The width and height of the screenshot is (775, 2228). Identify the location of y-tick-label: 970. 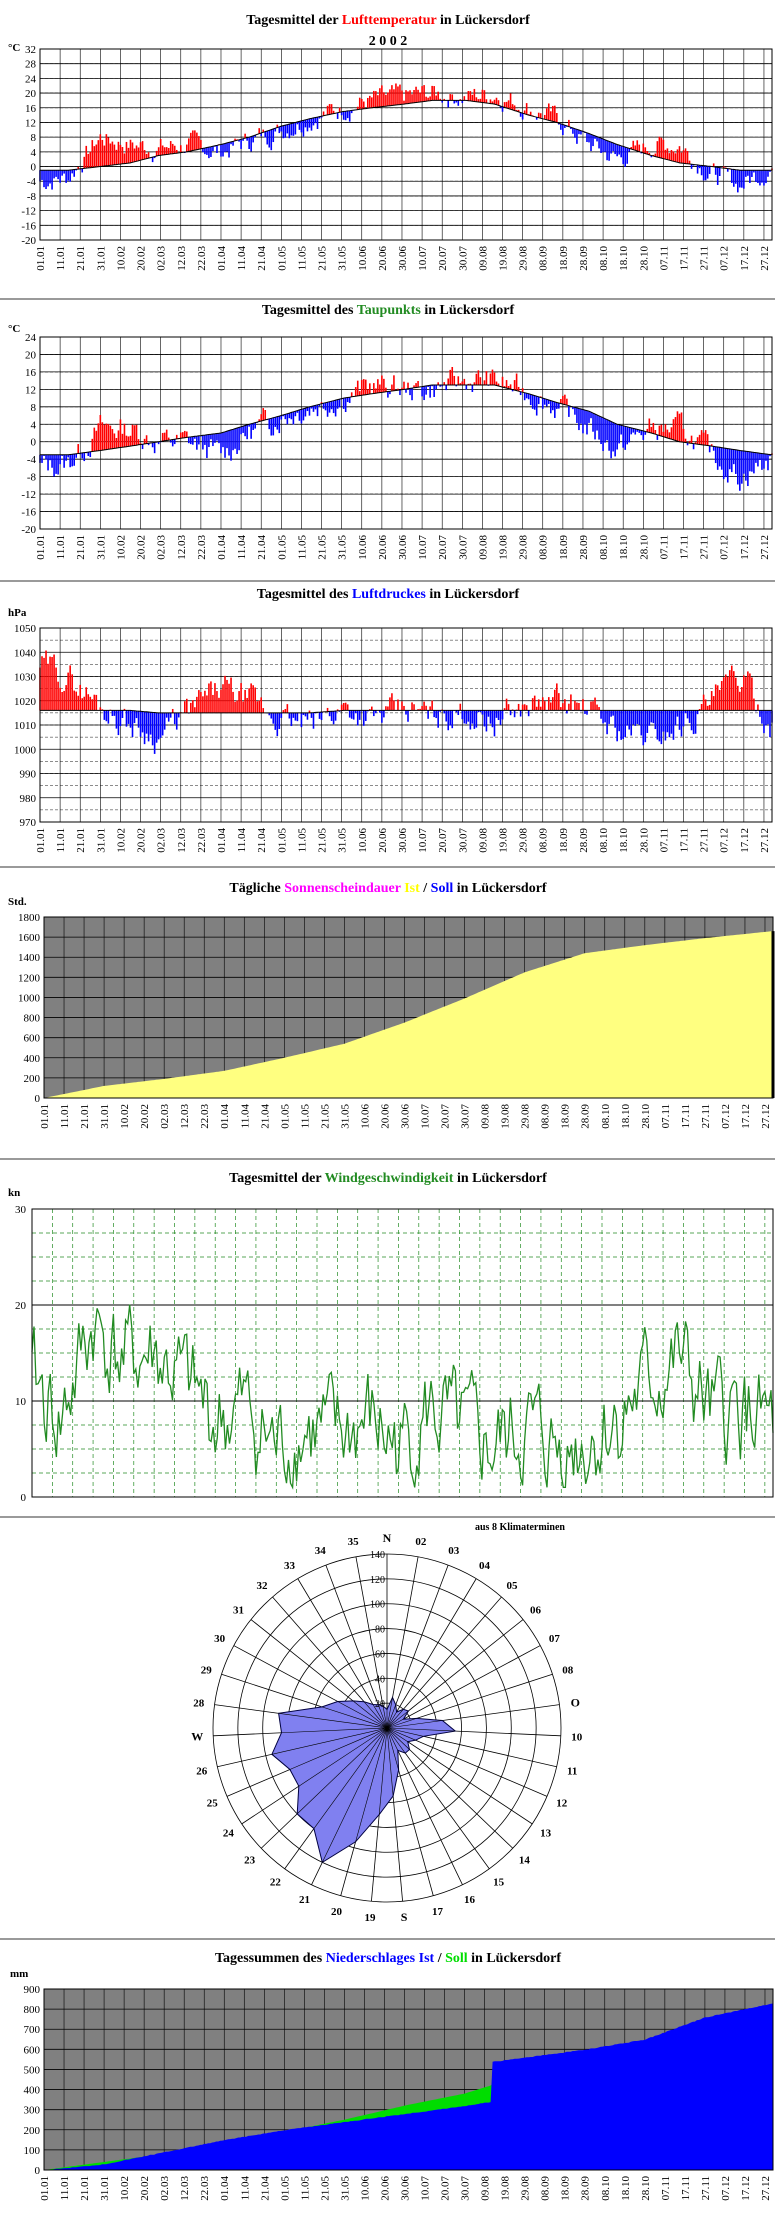
(28, 823).